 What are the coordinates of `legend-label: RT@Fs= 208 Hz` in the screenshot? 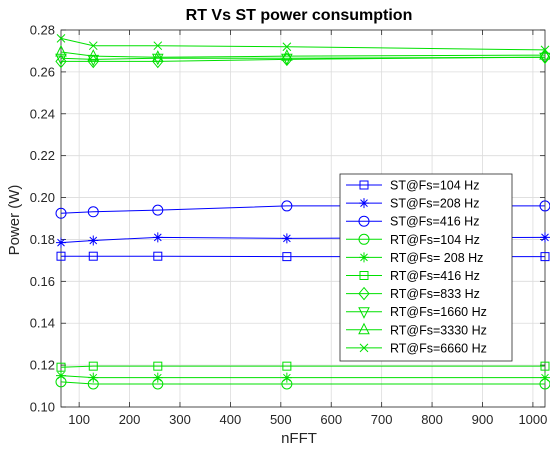 It's located at (436, 258).